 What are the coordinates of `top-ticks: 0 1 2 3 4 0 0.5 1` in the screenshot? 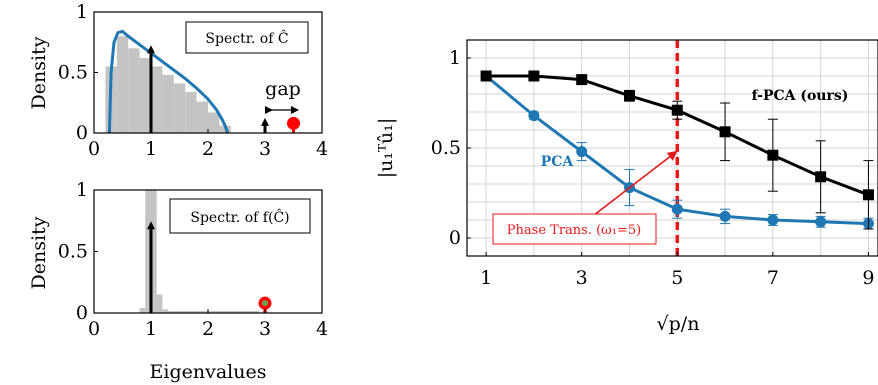 It's located at (193, 80).